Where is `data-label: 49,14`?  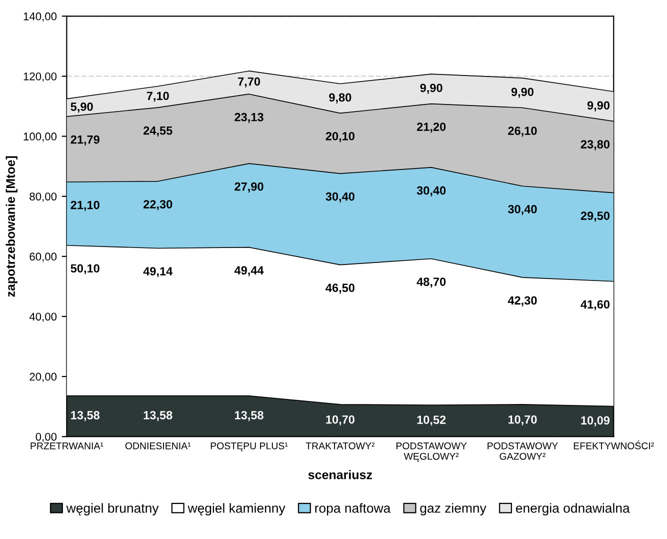
data-label: 49,14 is located at coordinates (158, 272).